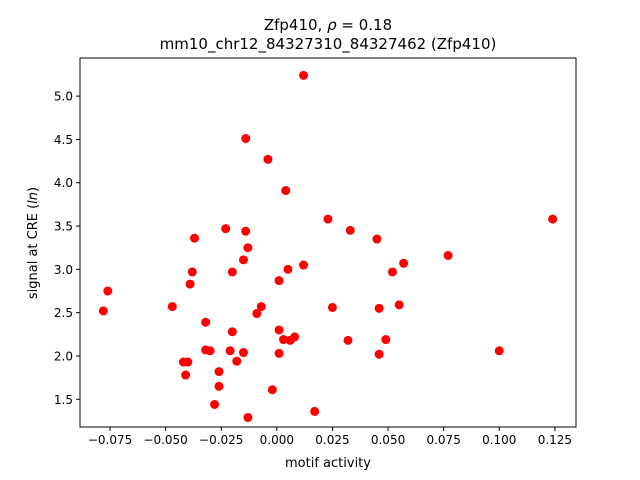 The image size is (640, 480). Describe the element at coordinates (63, 183) in the screenshot. I see `y-tick-label: 4.0` at that location.